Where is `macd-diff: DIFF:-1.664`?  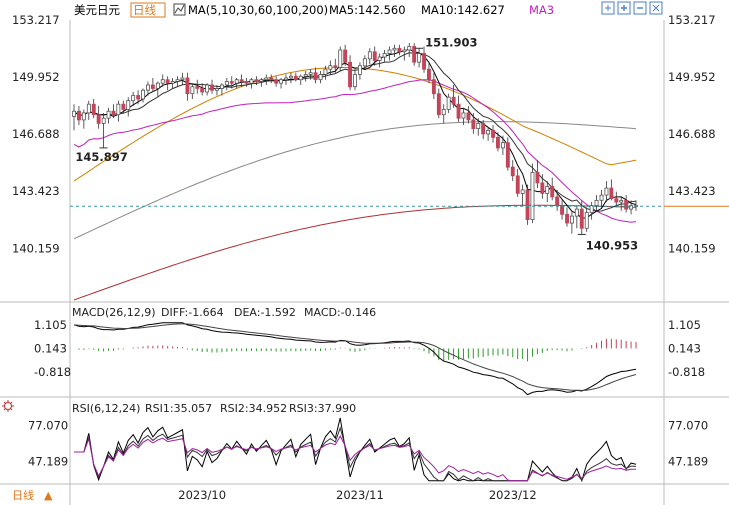
macd-diff: DIFF:-1.664 is located at coordinates (192, 312).